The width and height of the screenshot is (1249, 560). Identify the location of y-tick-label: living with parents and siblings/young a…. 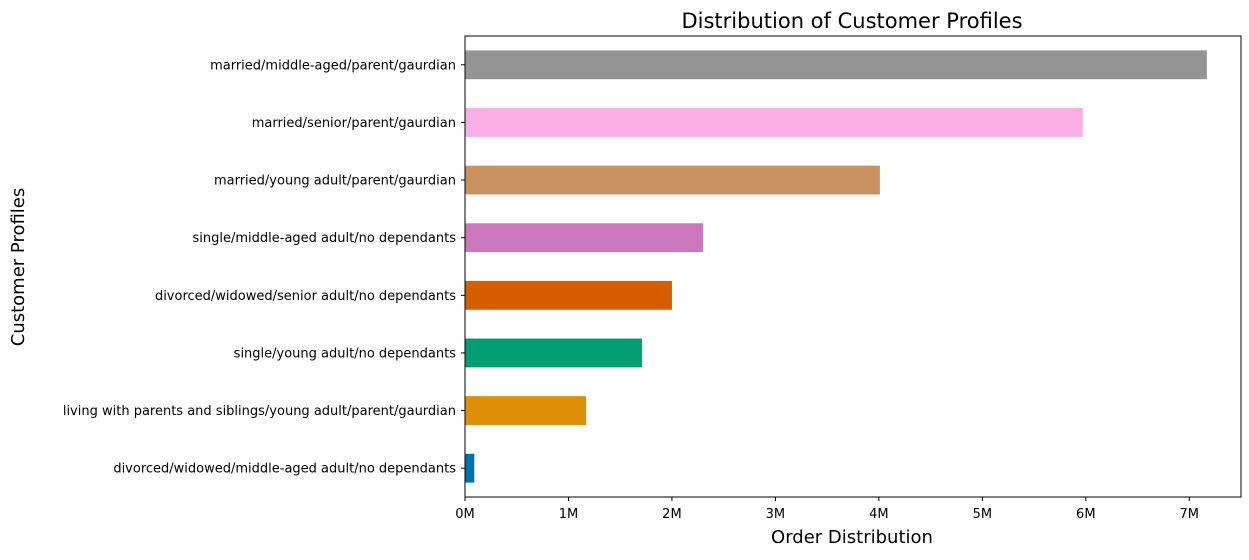
(259, 411).